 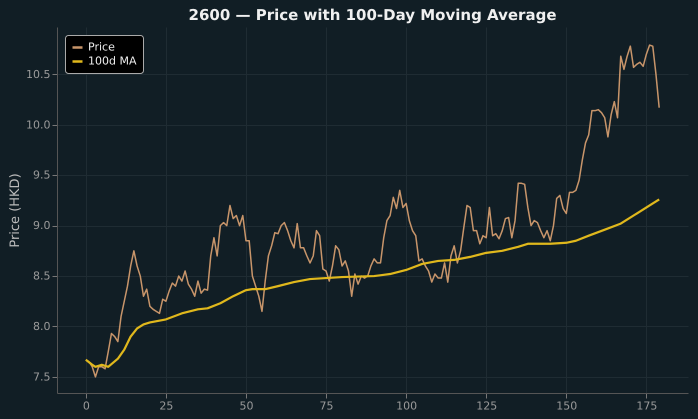 What do you see at coordinates (567, 406) in the screenshot?
I see `x-tick-label: 150` at bounding box center [567, 406].